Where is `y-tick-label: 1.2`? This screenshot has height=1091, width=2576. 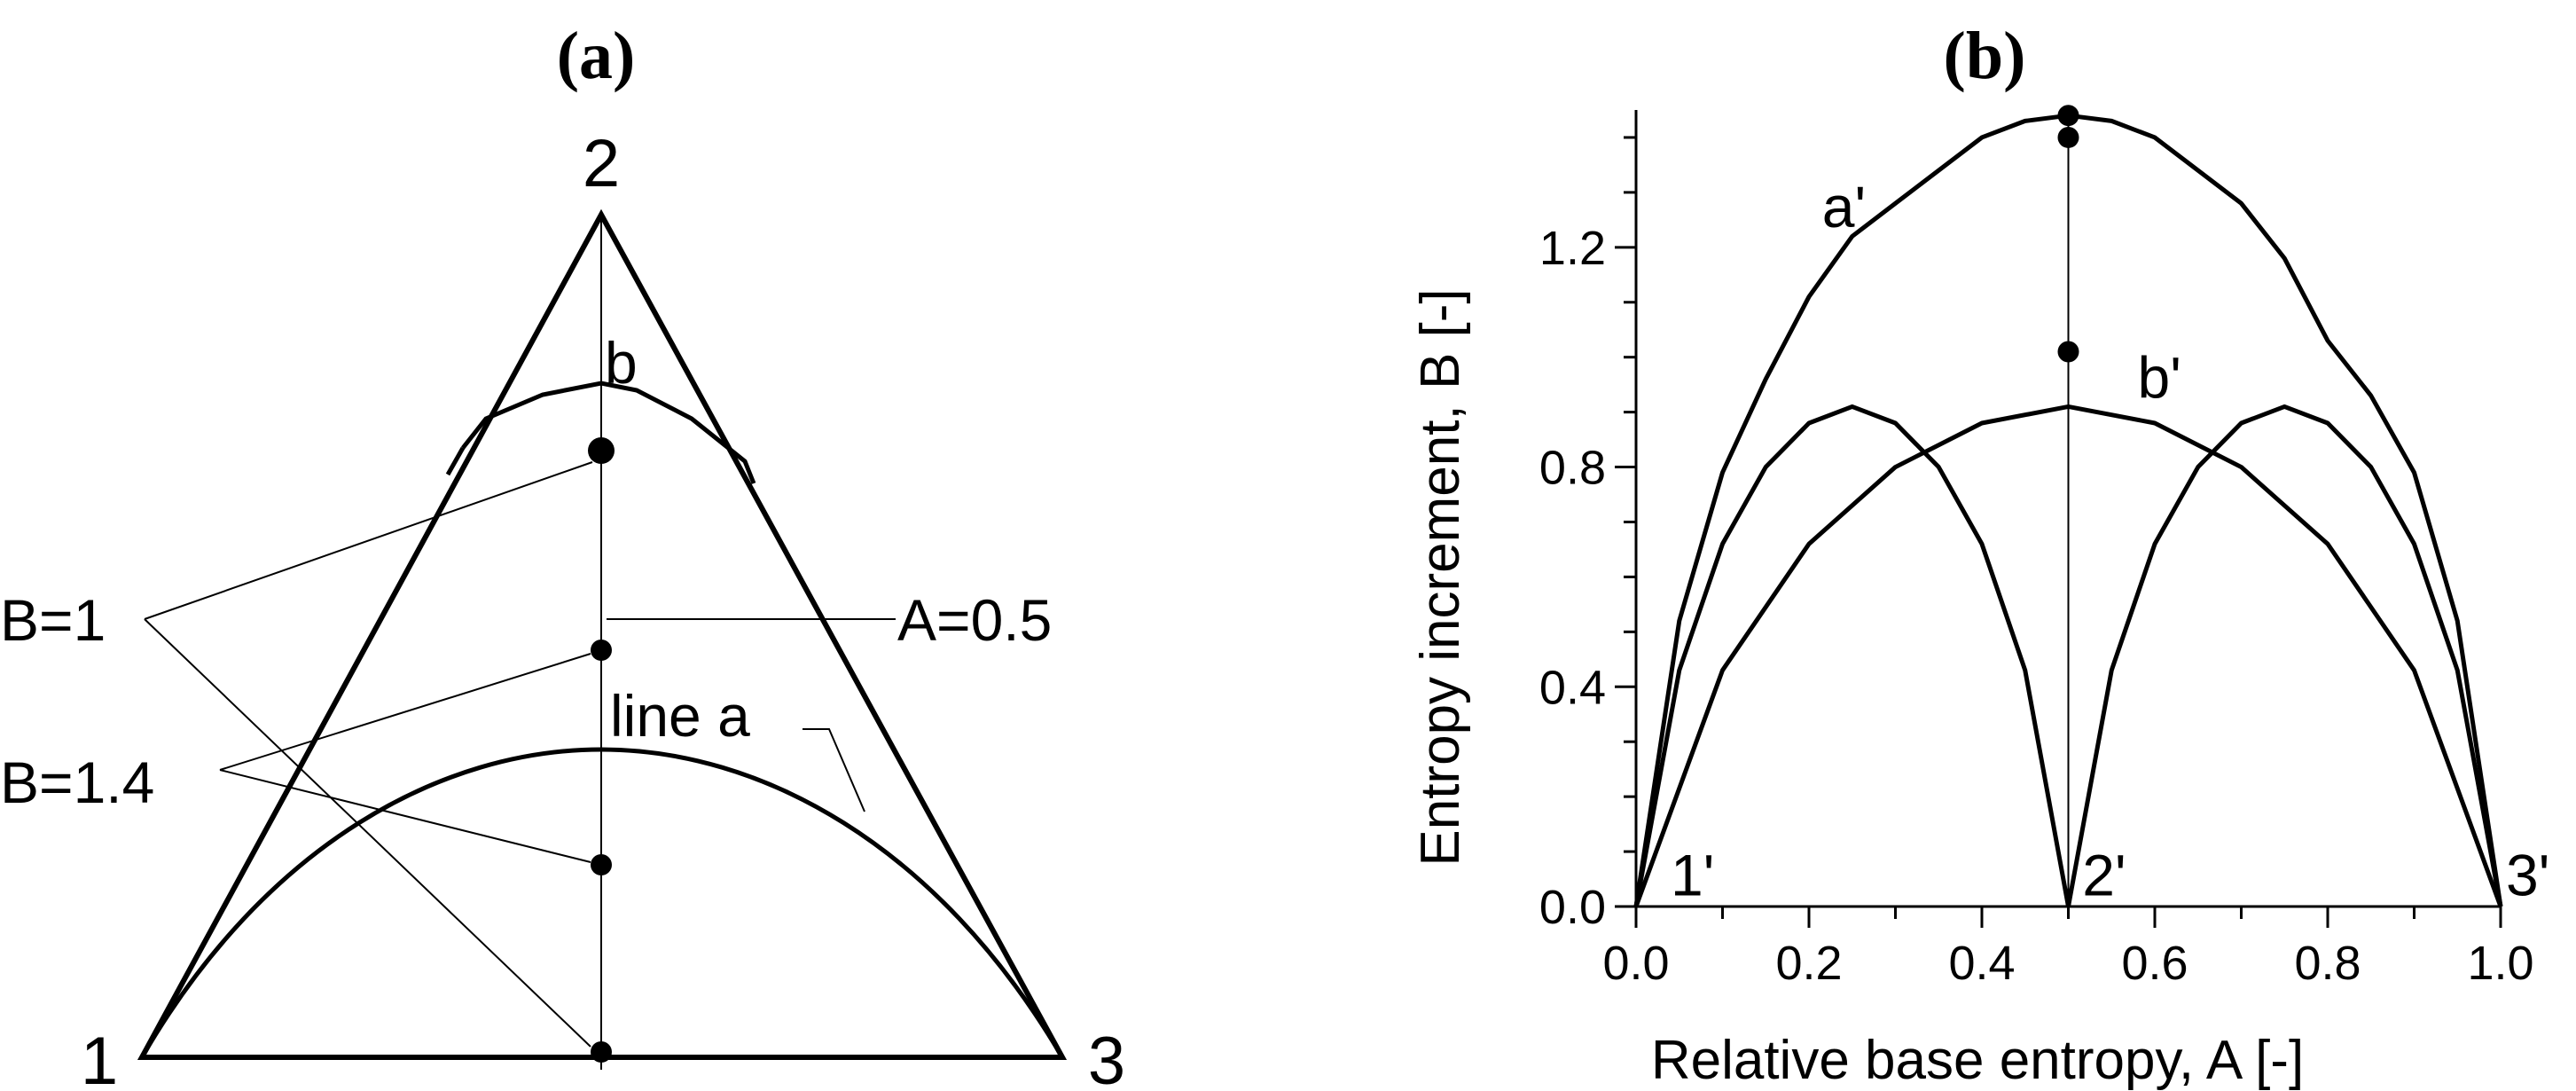
y-tick-label: 1.2 is located at coordinates (1572, 248).